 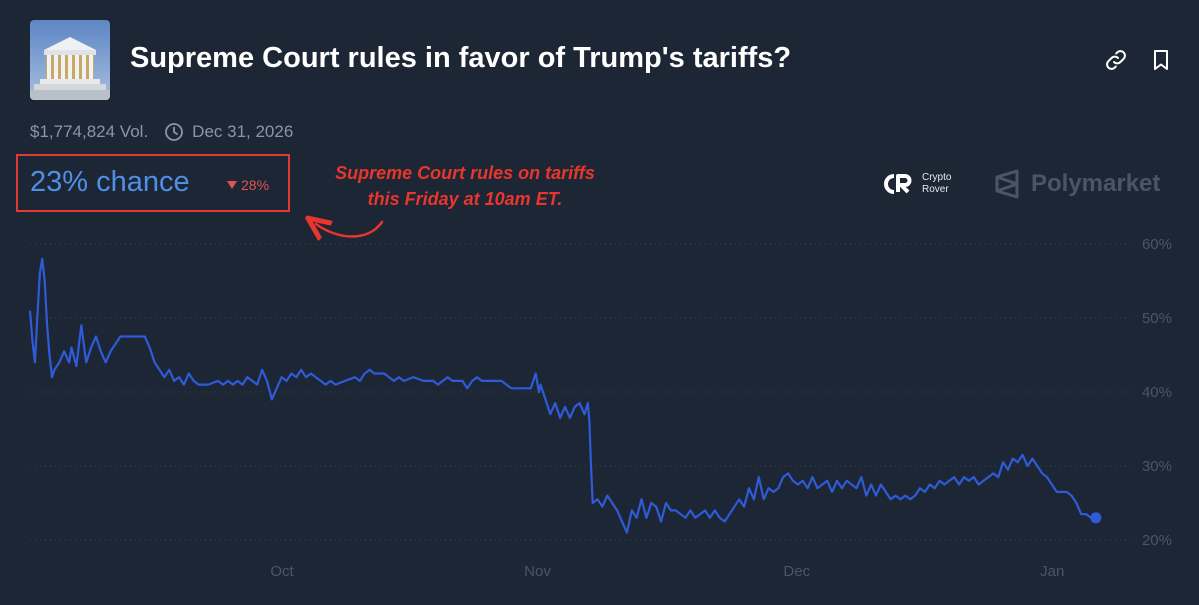 I want to click on supreme-court-building-icon, so click(x=70, y=60).